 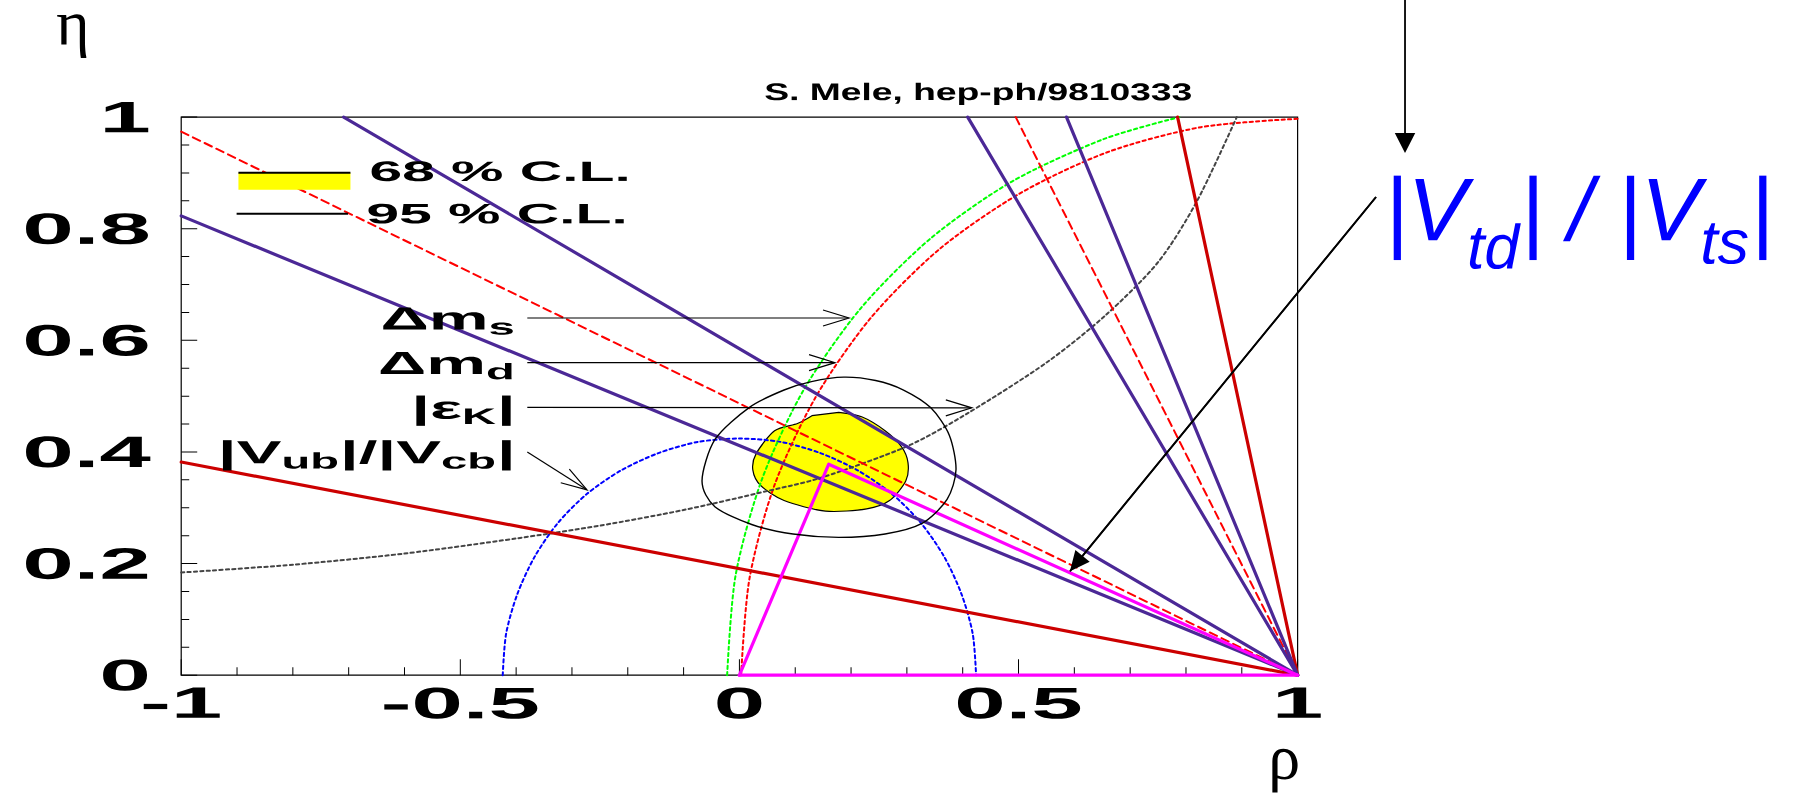 I want to click on text: S. Mele, hep-ph/9810333, so click(x=978, y=94).